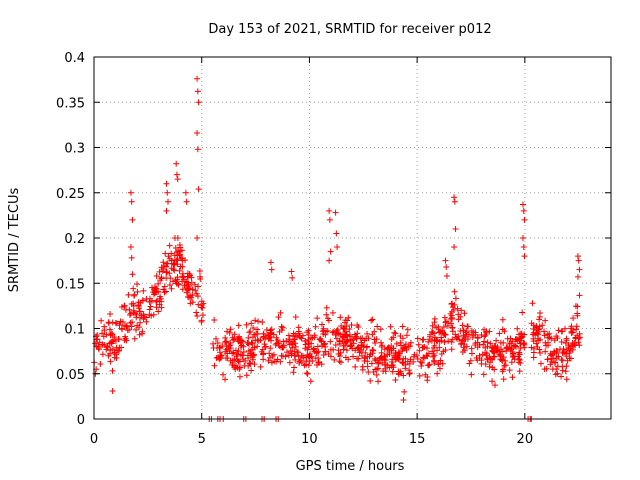 This screenshot has width=640, height=480. What do you see at coordinates (74, 239) in the screenshot?
I see `y-tick-label: 0.2` at bounding box center [74, 239].